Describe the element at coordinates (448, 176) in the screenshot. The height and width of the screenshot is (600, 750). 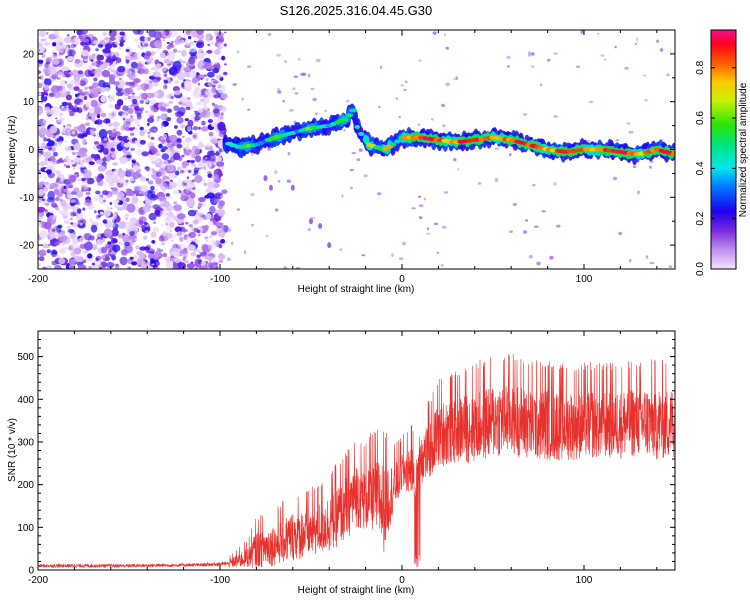
I see `spectral-ridge` at that location.